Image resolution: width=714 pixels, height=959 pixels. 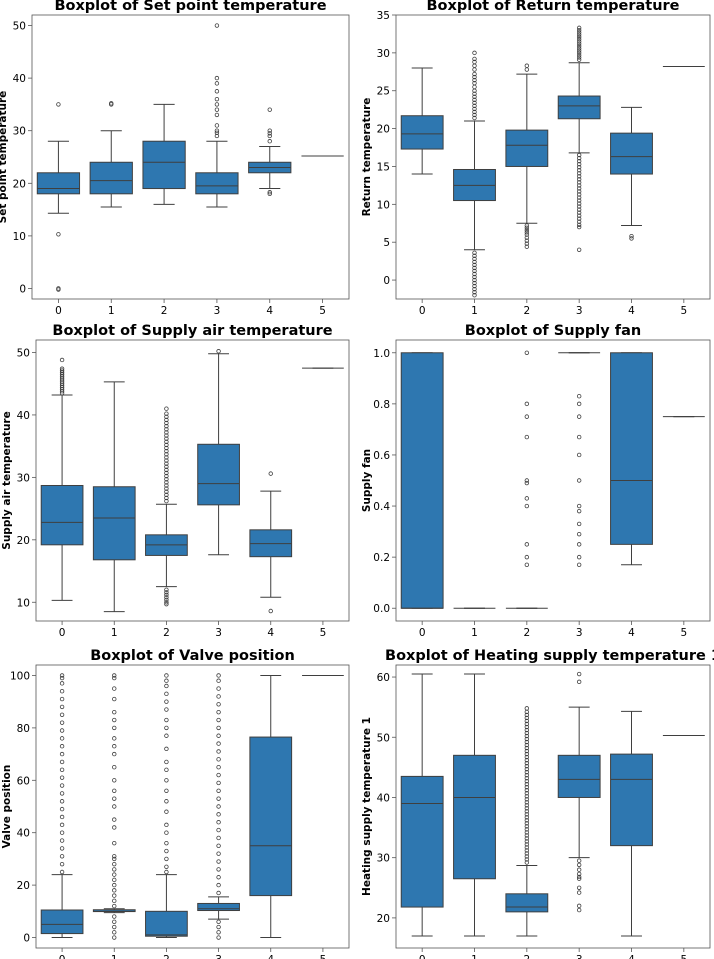 I want to click on y-axis-label: Supply fan, so click(x=367, y=480).